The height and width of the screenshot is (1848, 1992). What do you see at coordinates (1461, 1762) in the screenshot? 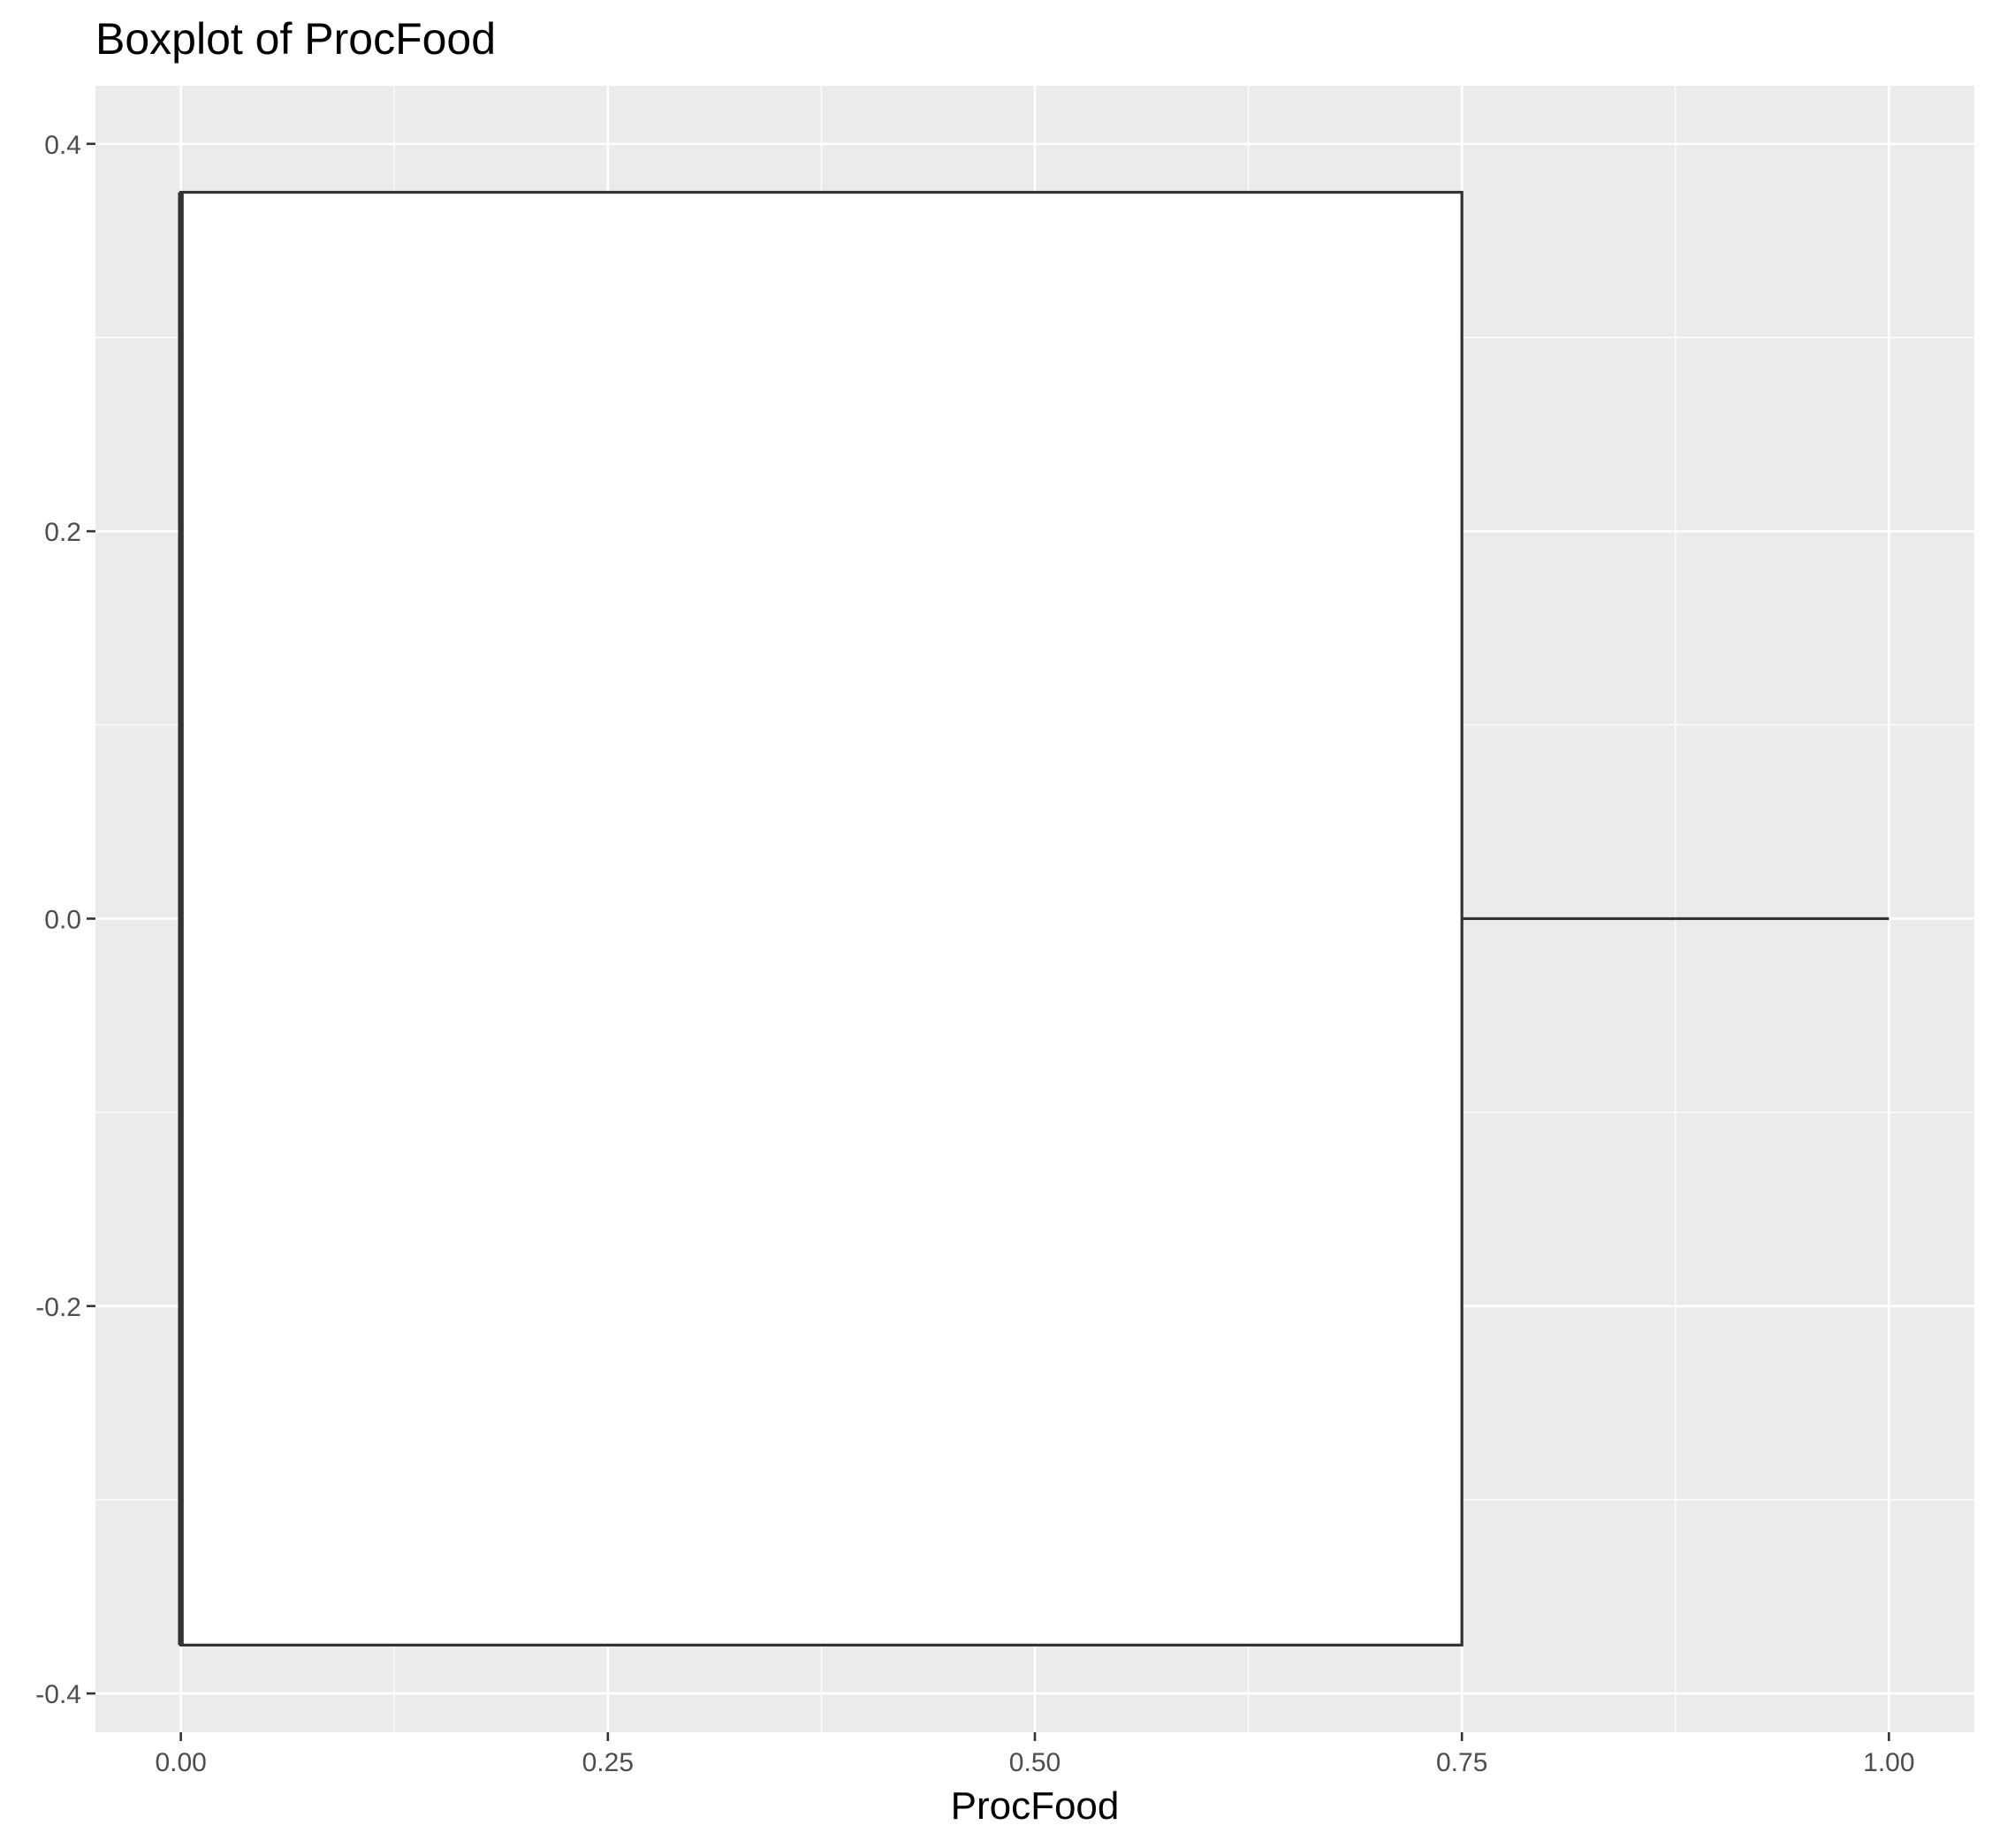
I see `x-tick-label: 0.75` at bounding box center [1461, 1762].